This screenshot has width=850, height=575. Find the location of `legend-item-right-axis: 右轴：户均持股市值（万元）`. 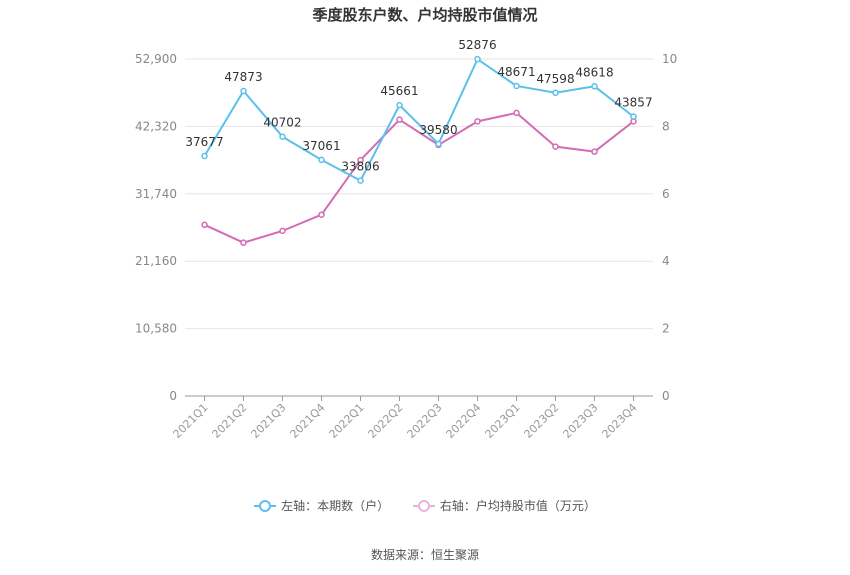

legend-item-right-axis: 右轴：户均持股市值（万元） is located at coordinates (504, 505).